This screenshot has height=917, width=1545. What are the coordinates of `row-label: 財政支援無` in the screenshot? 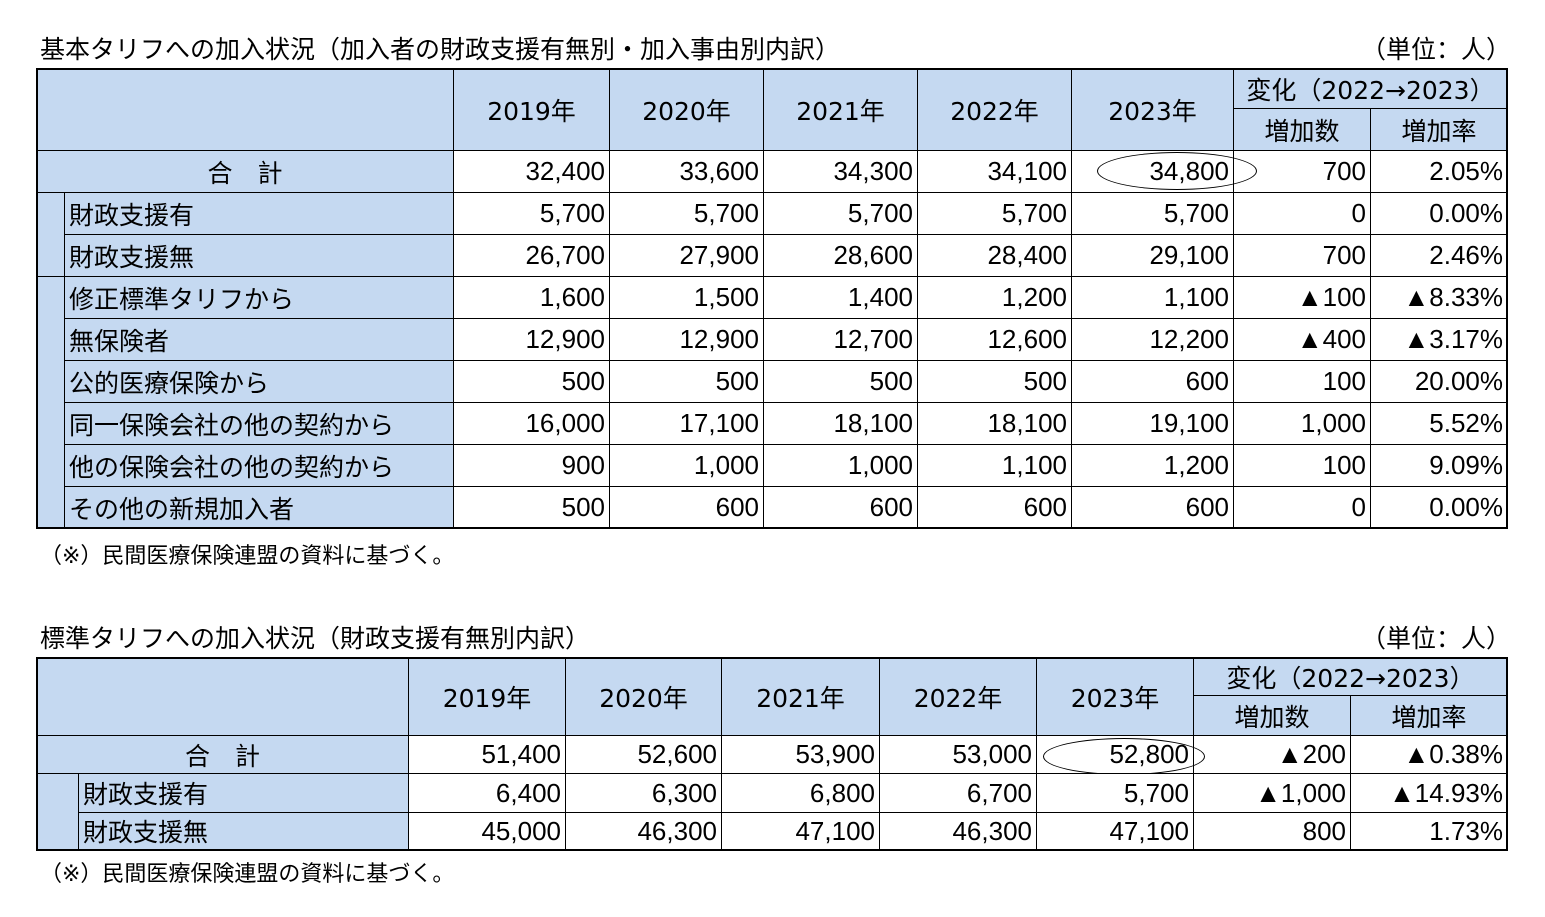 It's located at (243, 831).